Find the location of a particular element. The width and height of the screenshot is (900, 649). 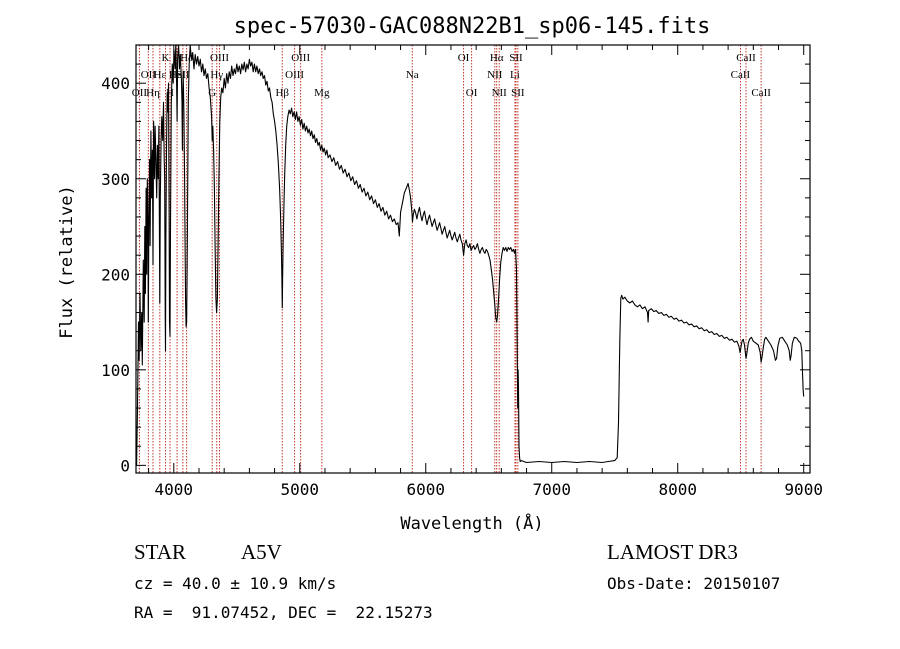

x-tick-label: 8000 is located at coordinates (677, 489).